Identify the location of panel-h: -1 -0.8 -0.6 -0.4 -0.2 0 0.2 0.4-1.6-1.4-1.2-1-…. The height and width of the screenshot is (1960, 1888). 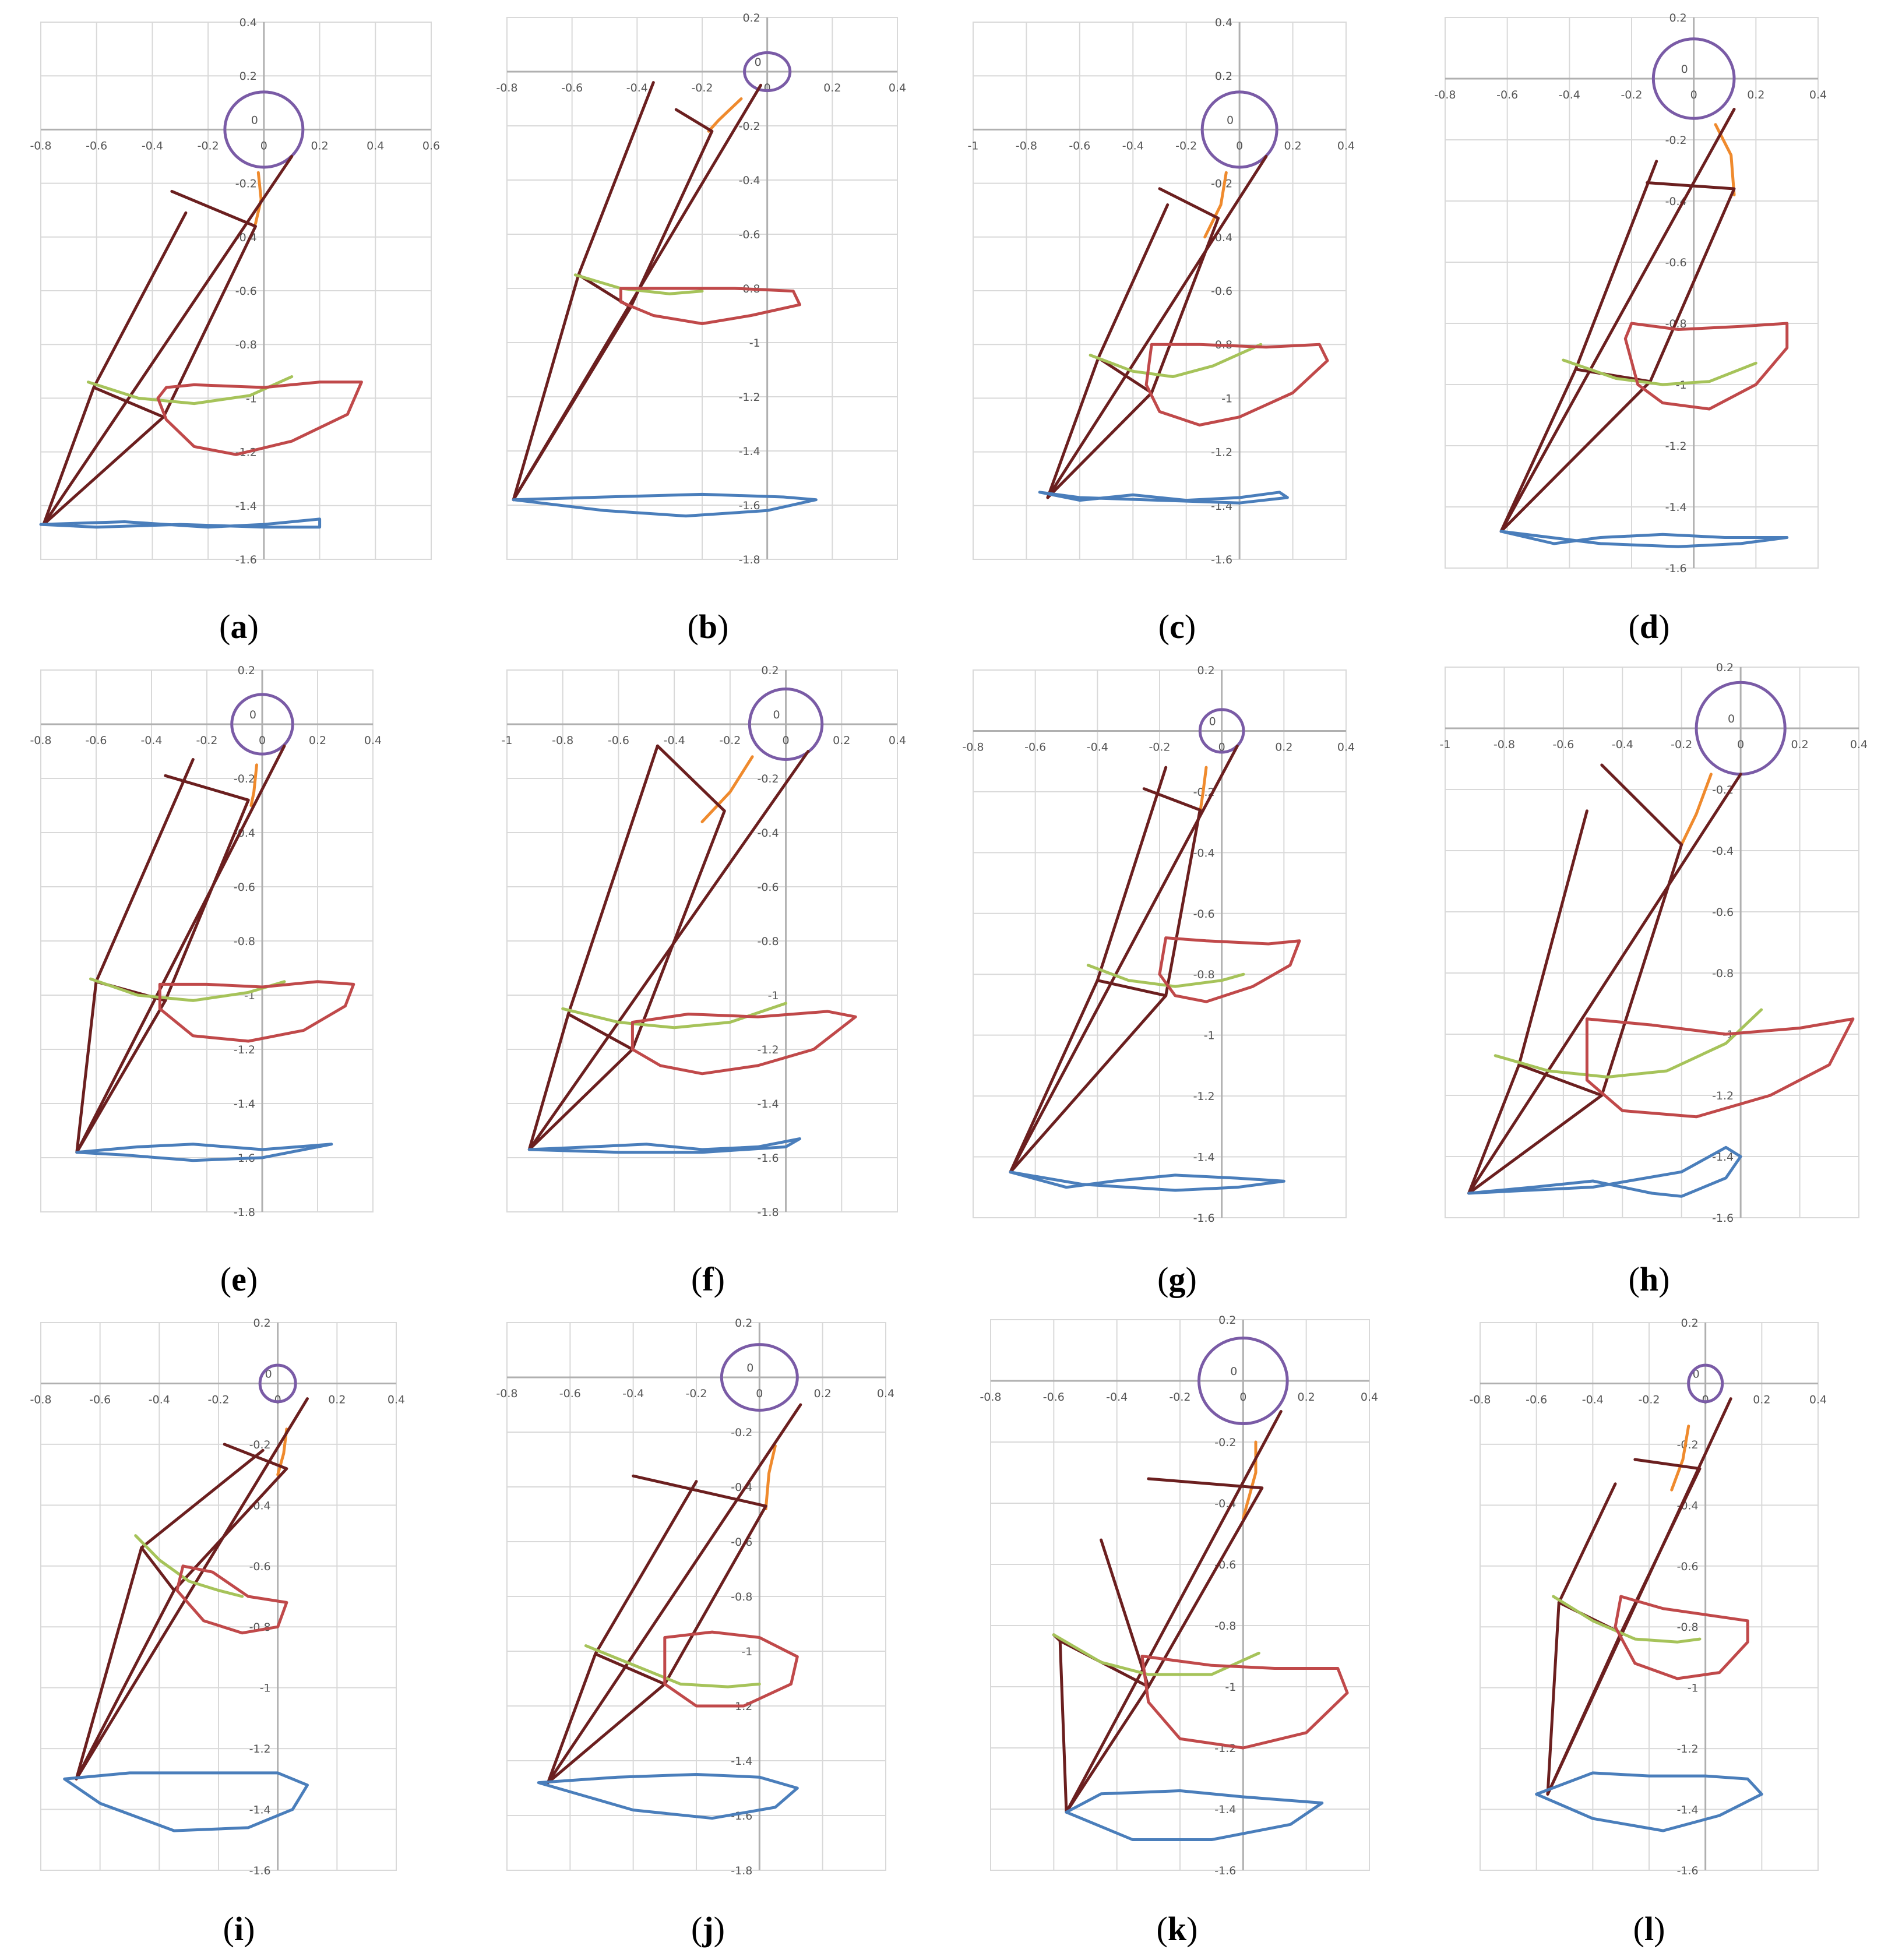
(1654, 979).